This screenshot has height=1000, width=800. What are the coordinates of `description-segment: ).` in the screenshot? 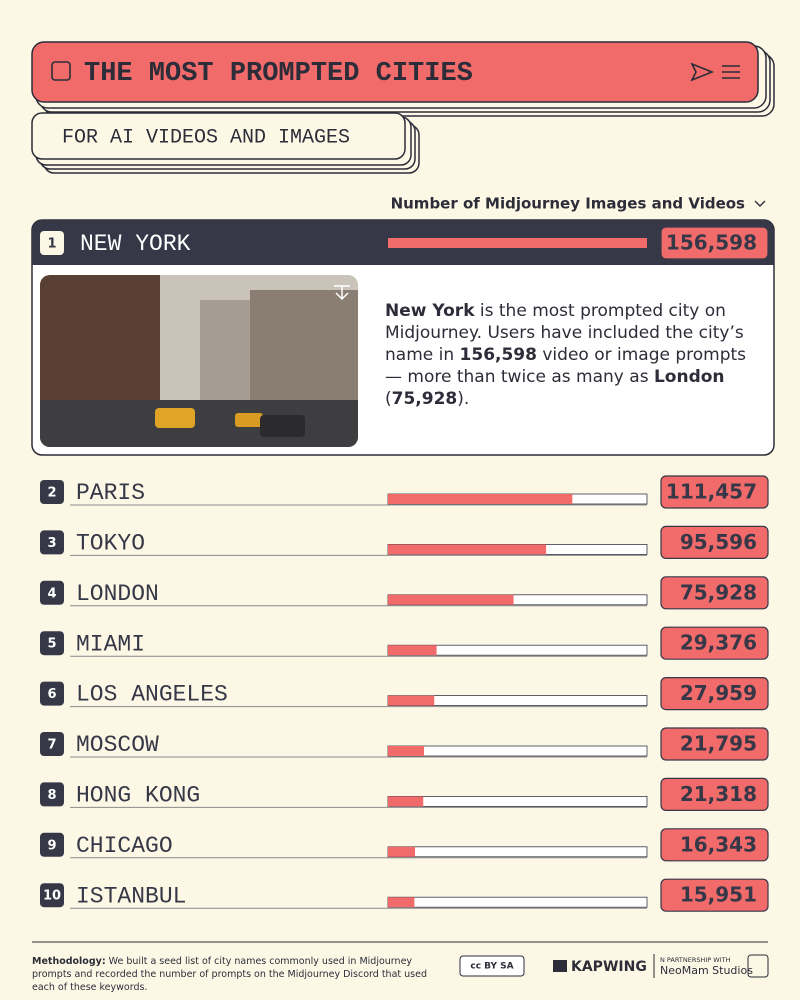 It's located at (463, 399).